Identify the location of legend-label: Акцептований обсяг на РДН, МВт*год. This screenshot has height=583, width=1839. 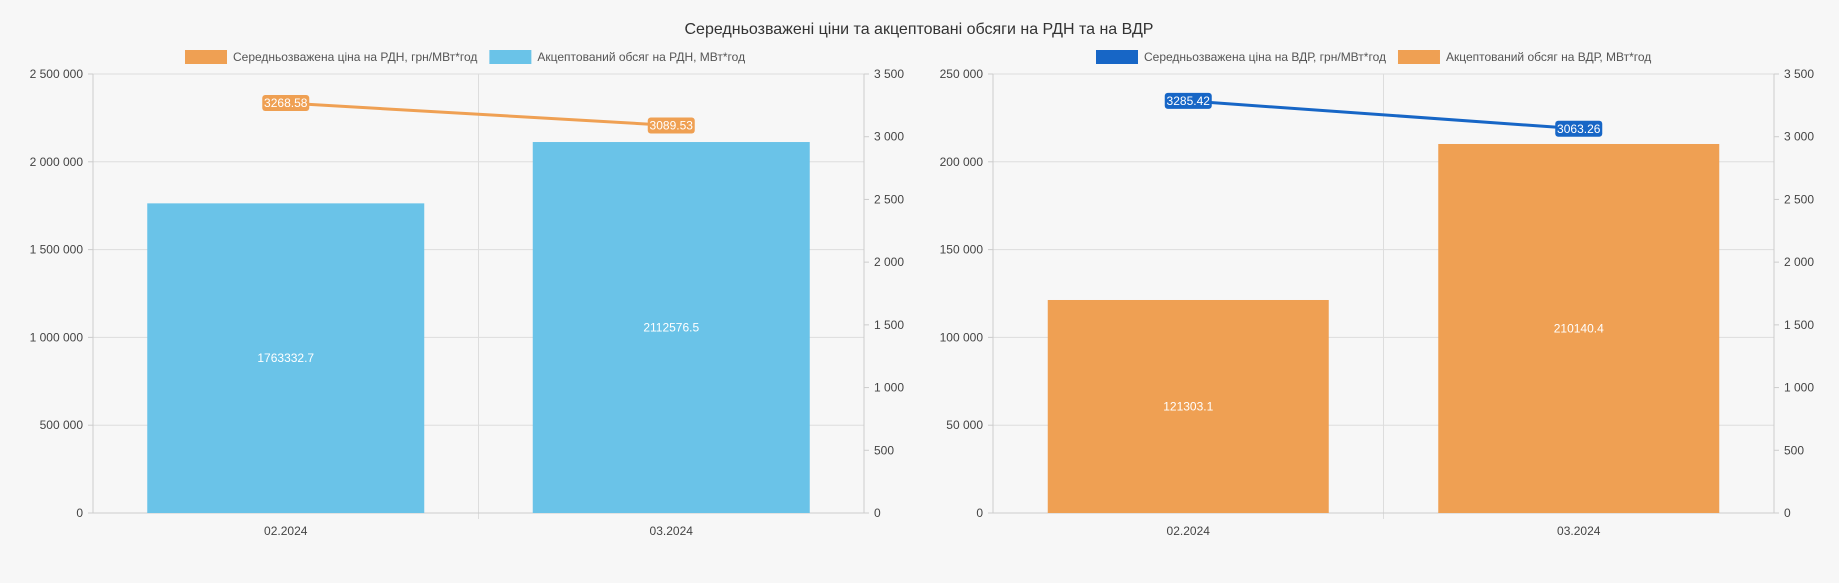
(641, 57).